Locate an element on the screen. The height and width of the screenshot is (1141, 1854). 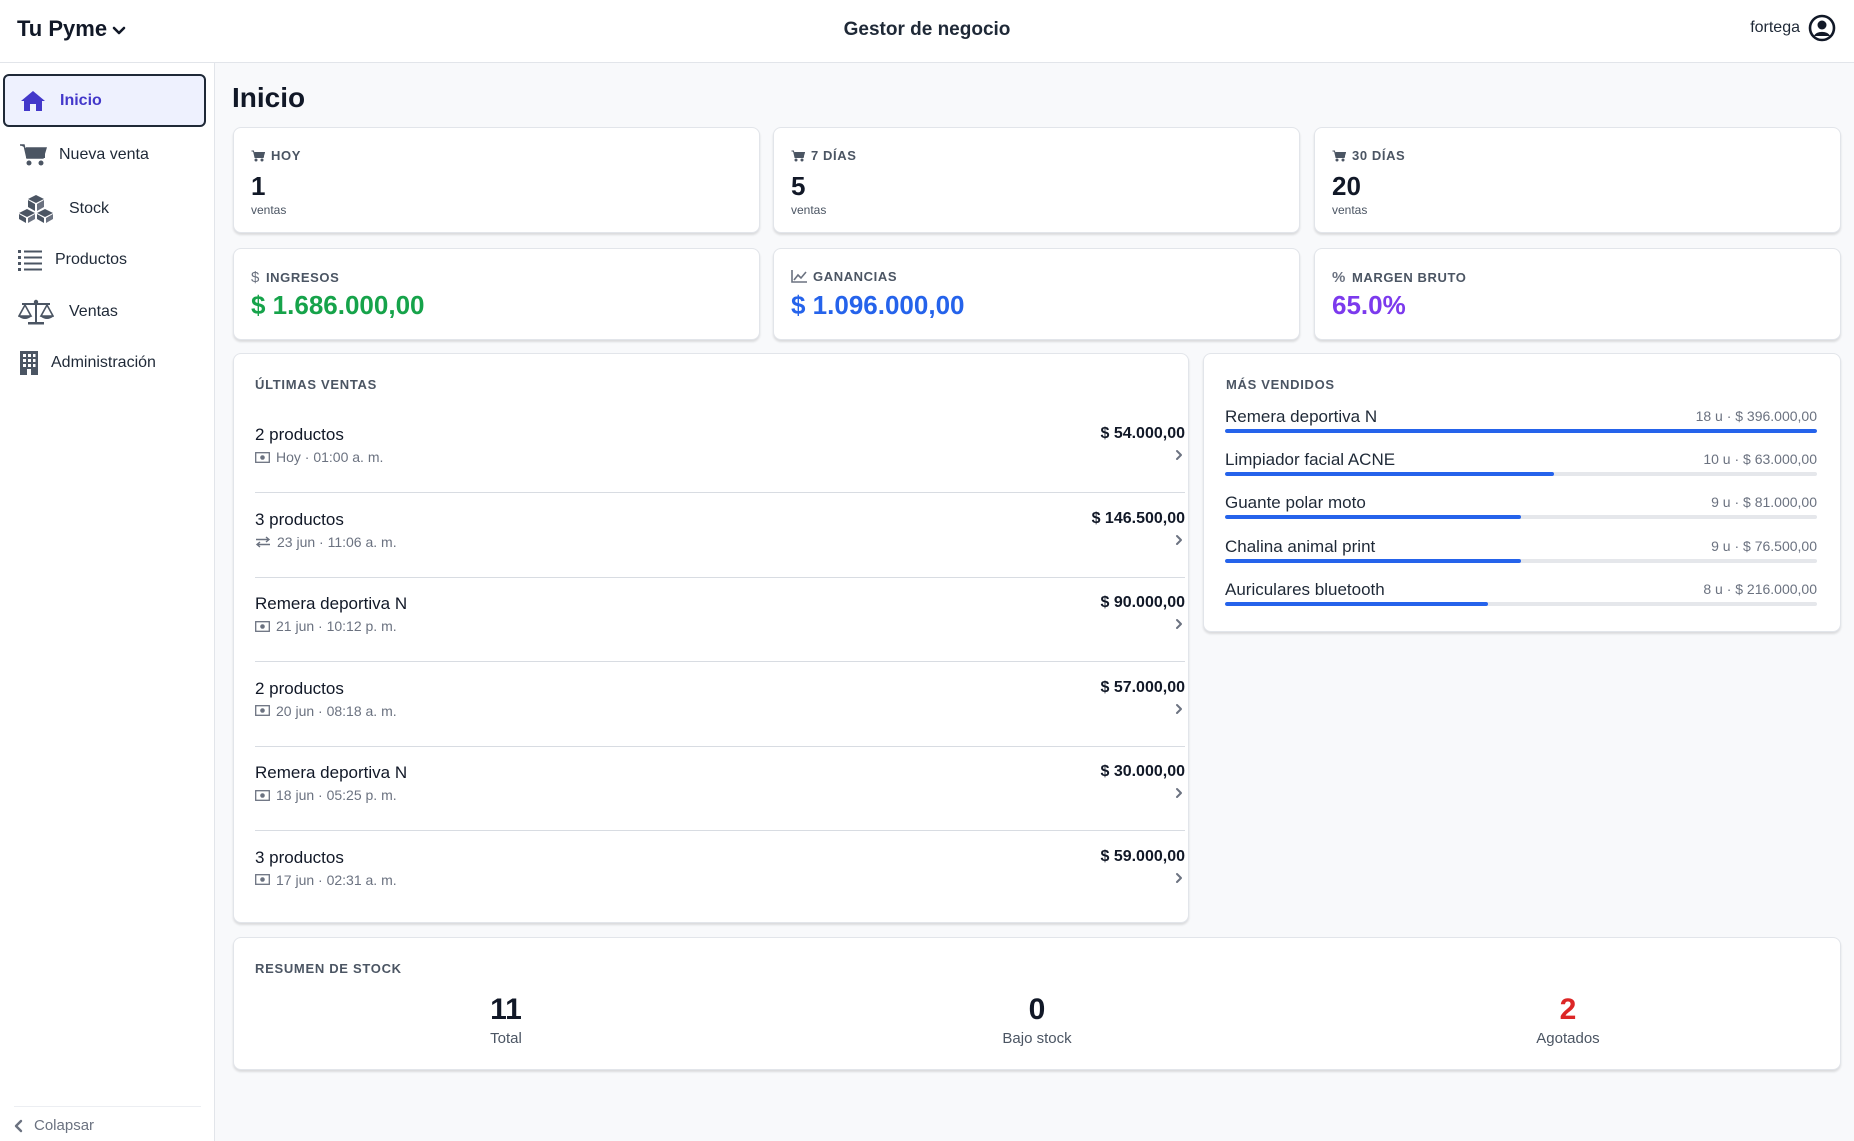
stock-total: 11 Total is located at coordinates (506, 1020).